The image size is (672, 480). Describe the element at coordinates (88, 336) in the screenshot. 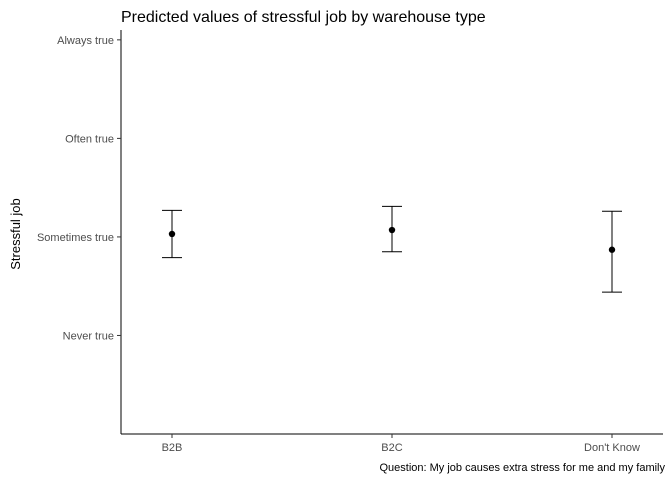

I see `y-tick-label: Never true` at that location.